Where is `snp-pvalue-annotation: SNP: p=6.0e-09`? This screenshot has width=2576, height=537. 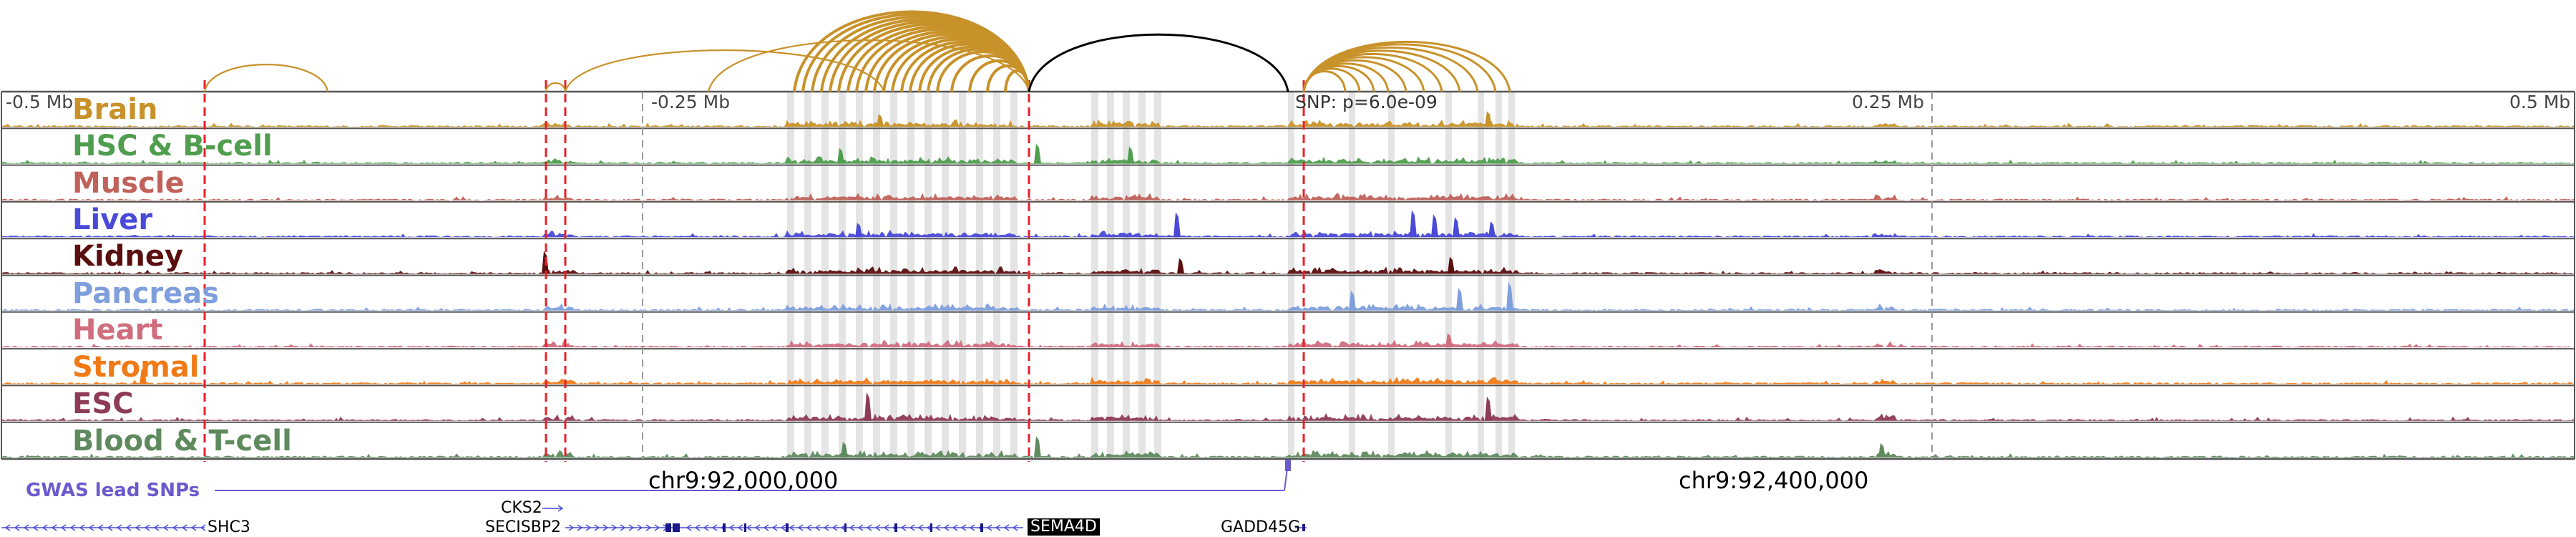 snp-pvalue-annotation: SNP: p=6.0e-09 is located at coordinates (1366, 102).